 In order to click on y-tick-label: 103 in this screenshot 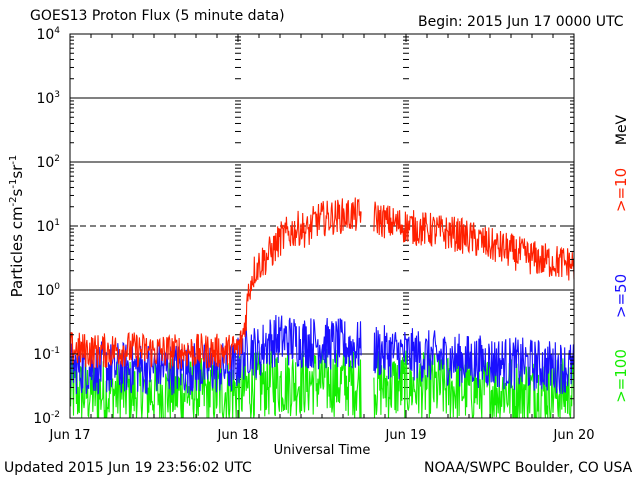, I will do `click(48, 98)`.